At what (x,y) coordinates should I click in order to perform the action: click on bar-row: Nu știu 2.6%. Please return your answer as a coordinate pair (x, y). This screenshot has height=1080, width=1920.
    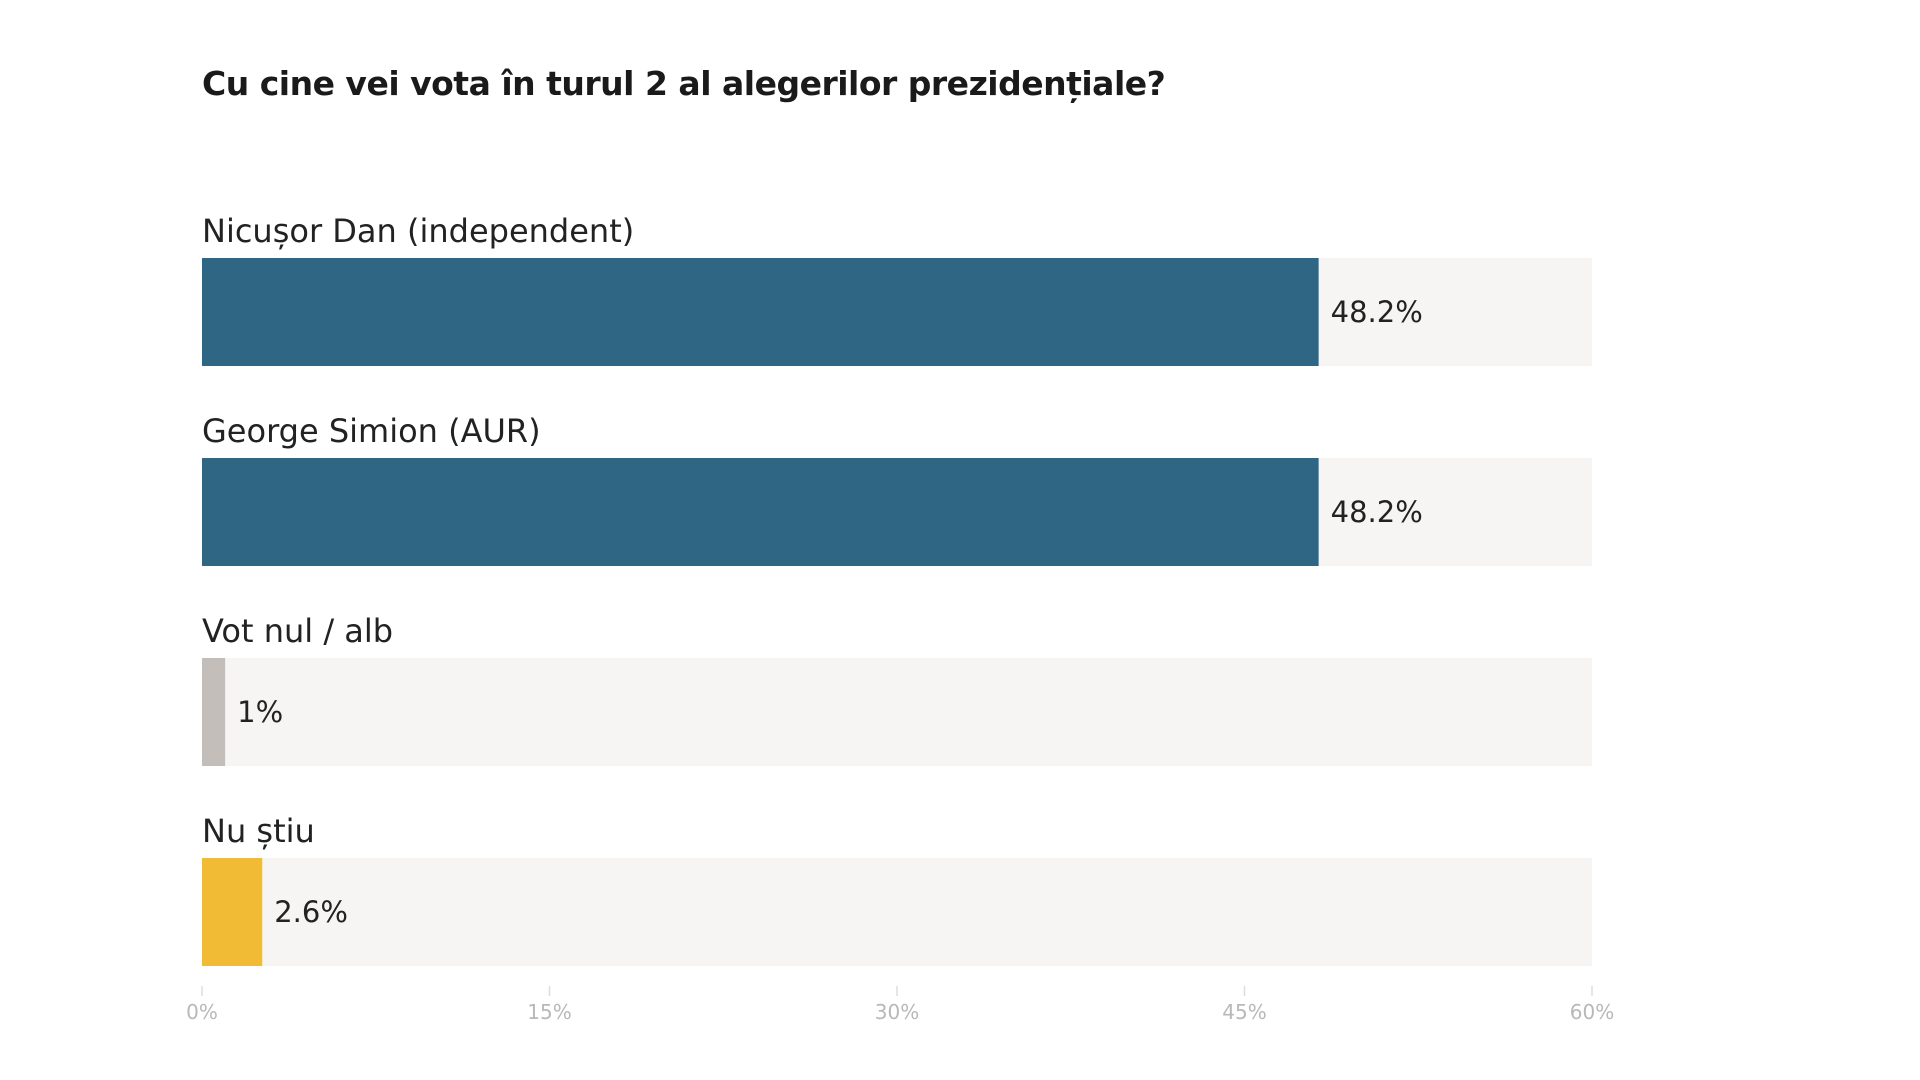
    Looking at the image, I should click on (897, 889).